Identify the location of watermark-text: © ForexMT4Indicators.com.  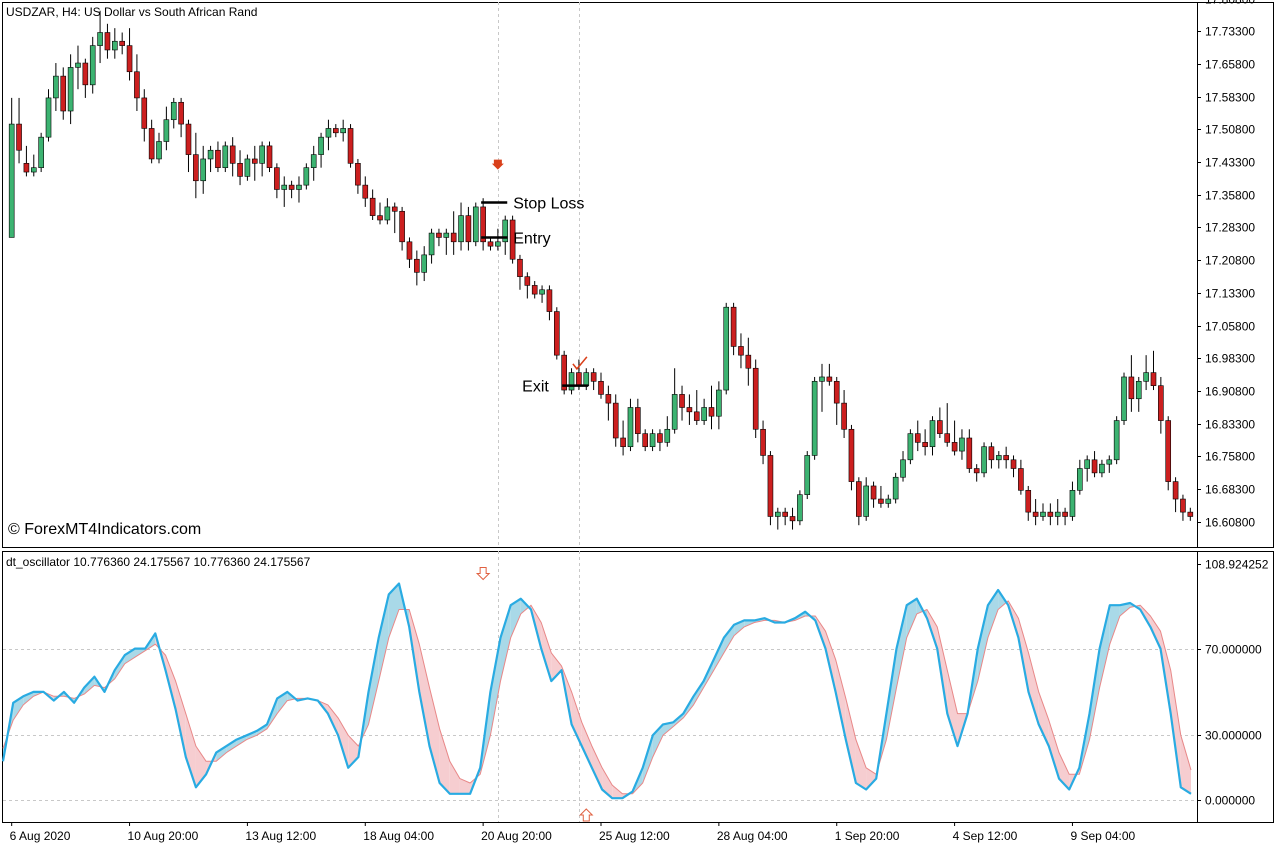
(104, 529).